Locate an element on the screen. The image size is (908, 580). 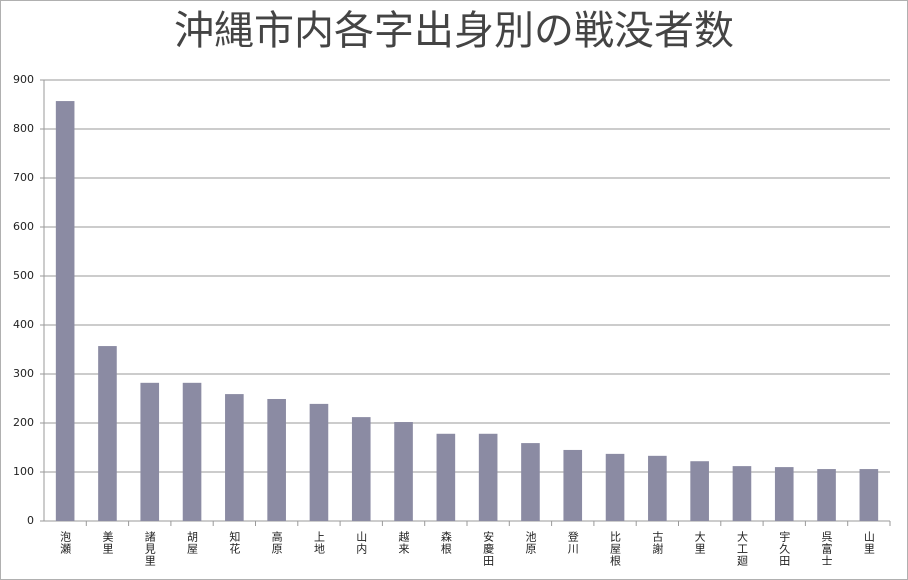
x-tick-label: 高原 is located at coordinates (276, 542).